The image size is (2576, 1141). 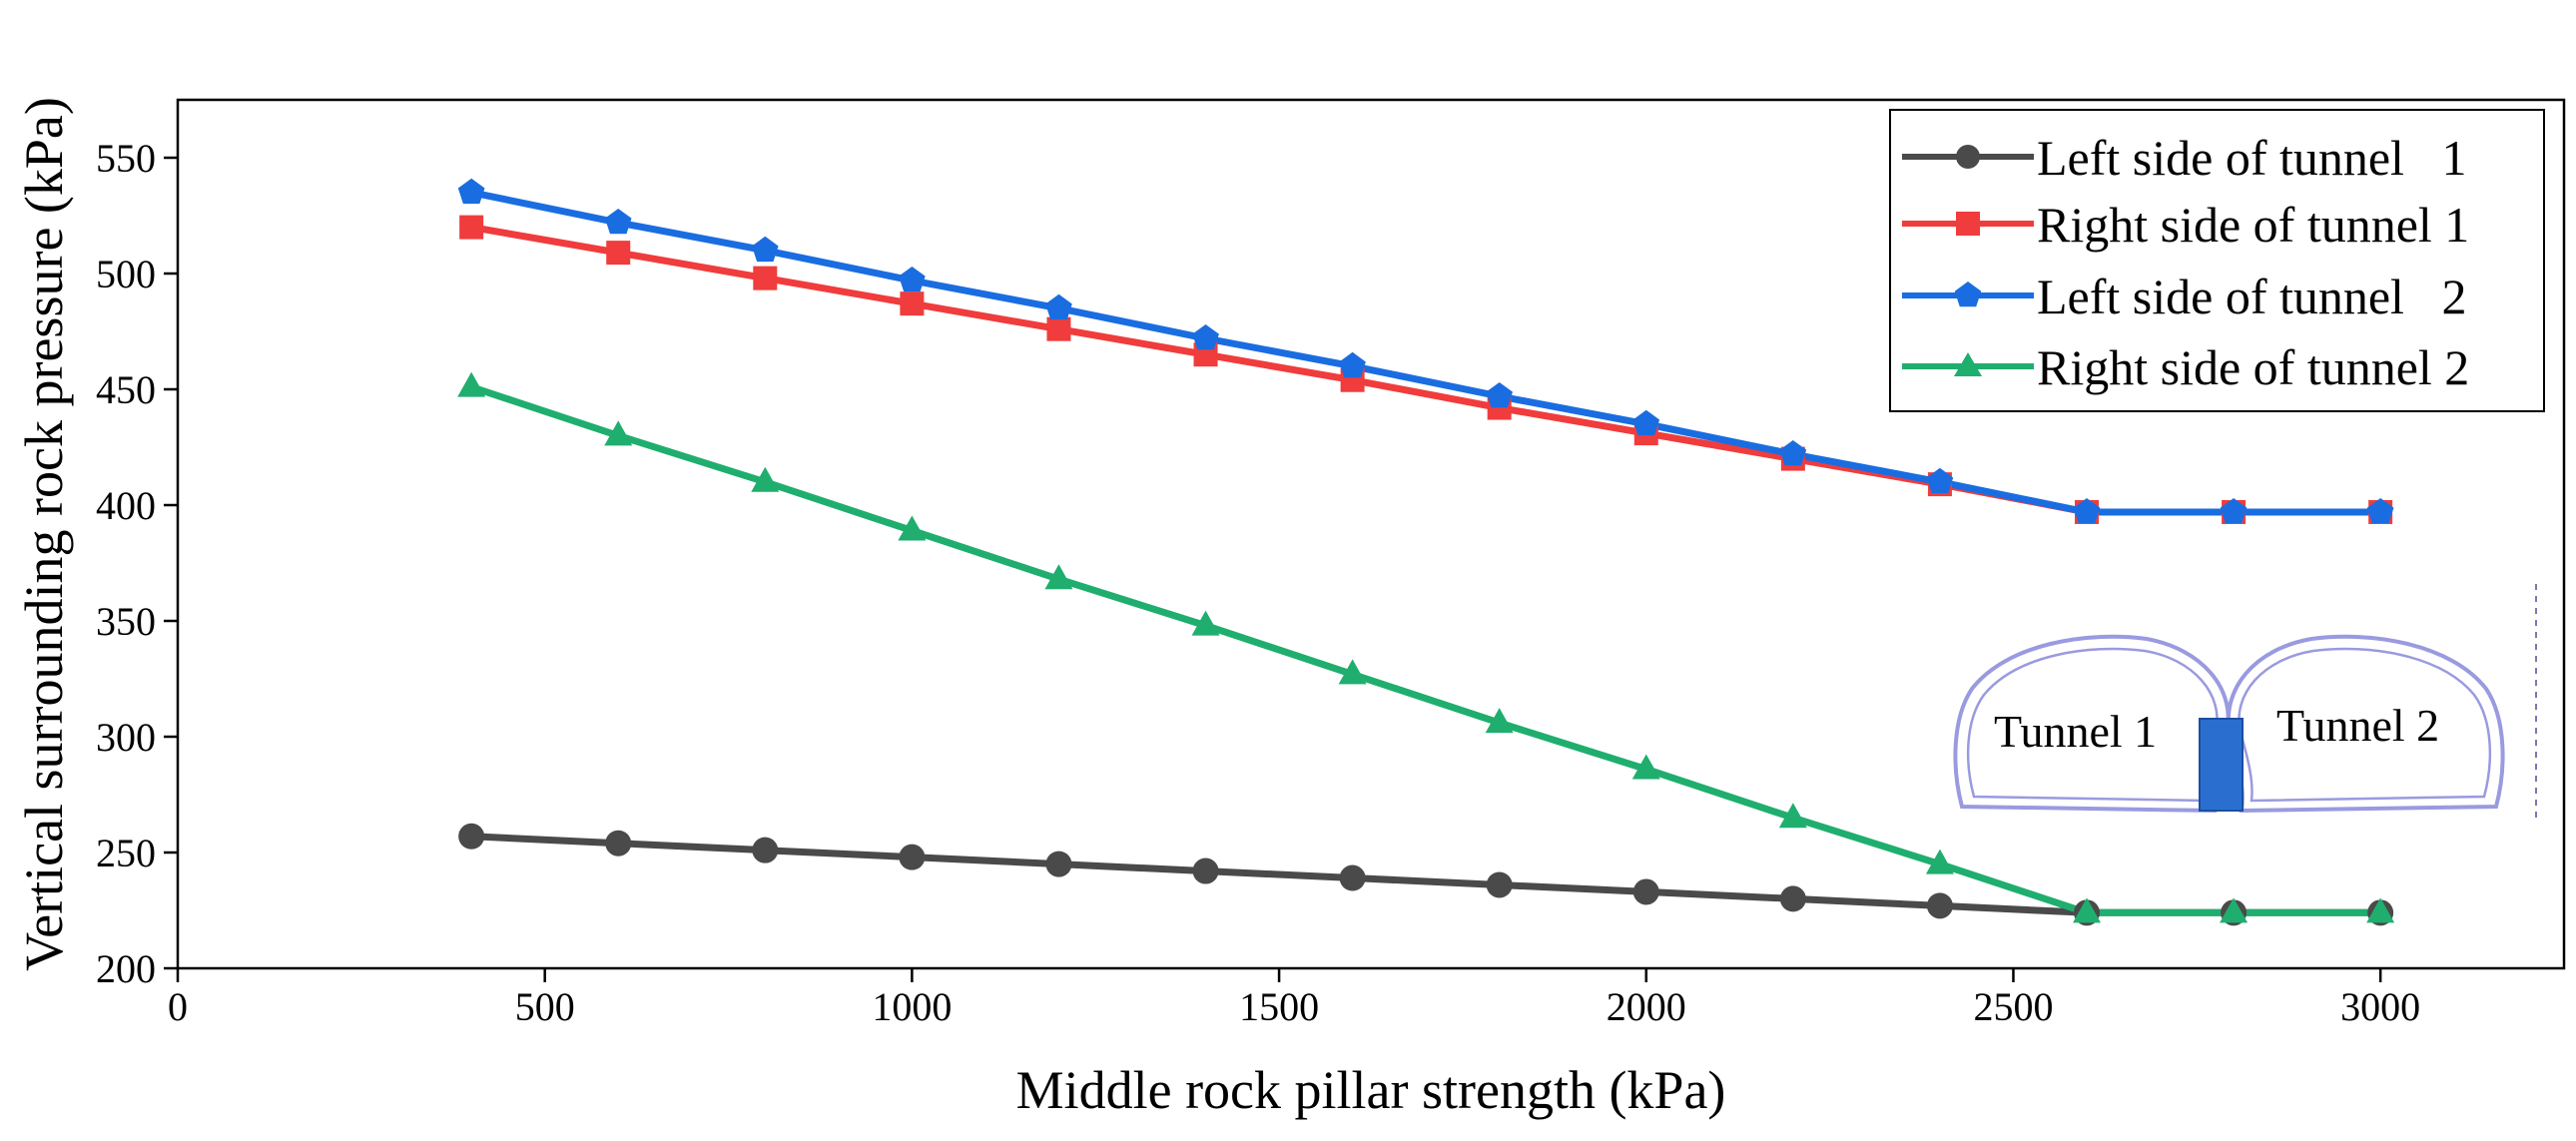 I want to click on x-tick-label: 3000, so click(x=2380, y=1007).